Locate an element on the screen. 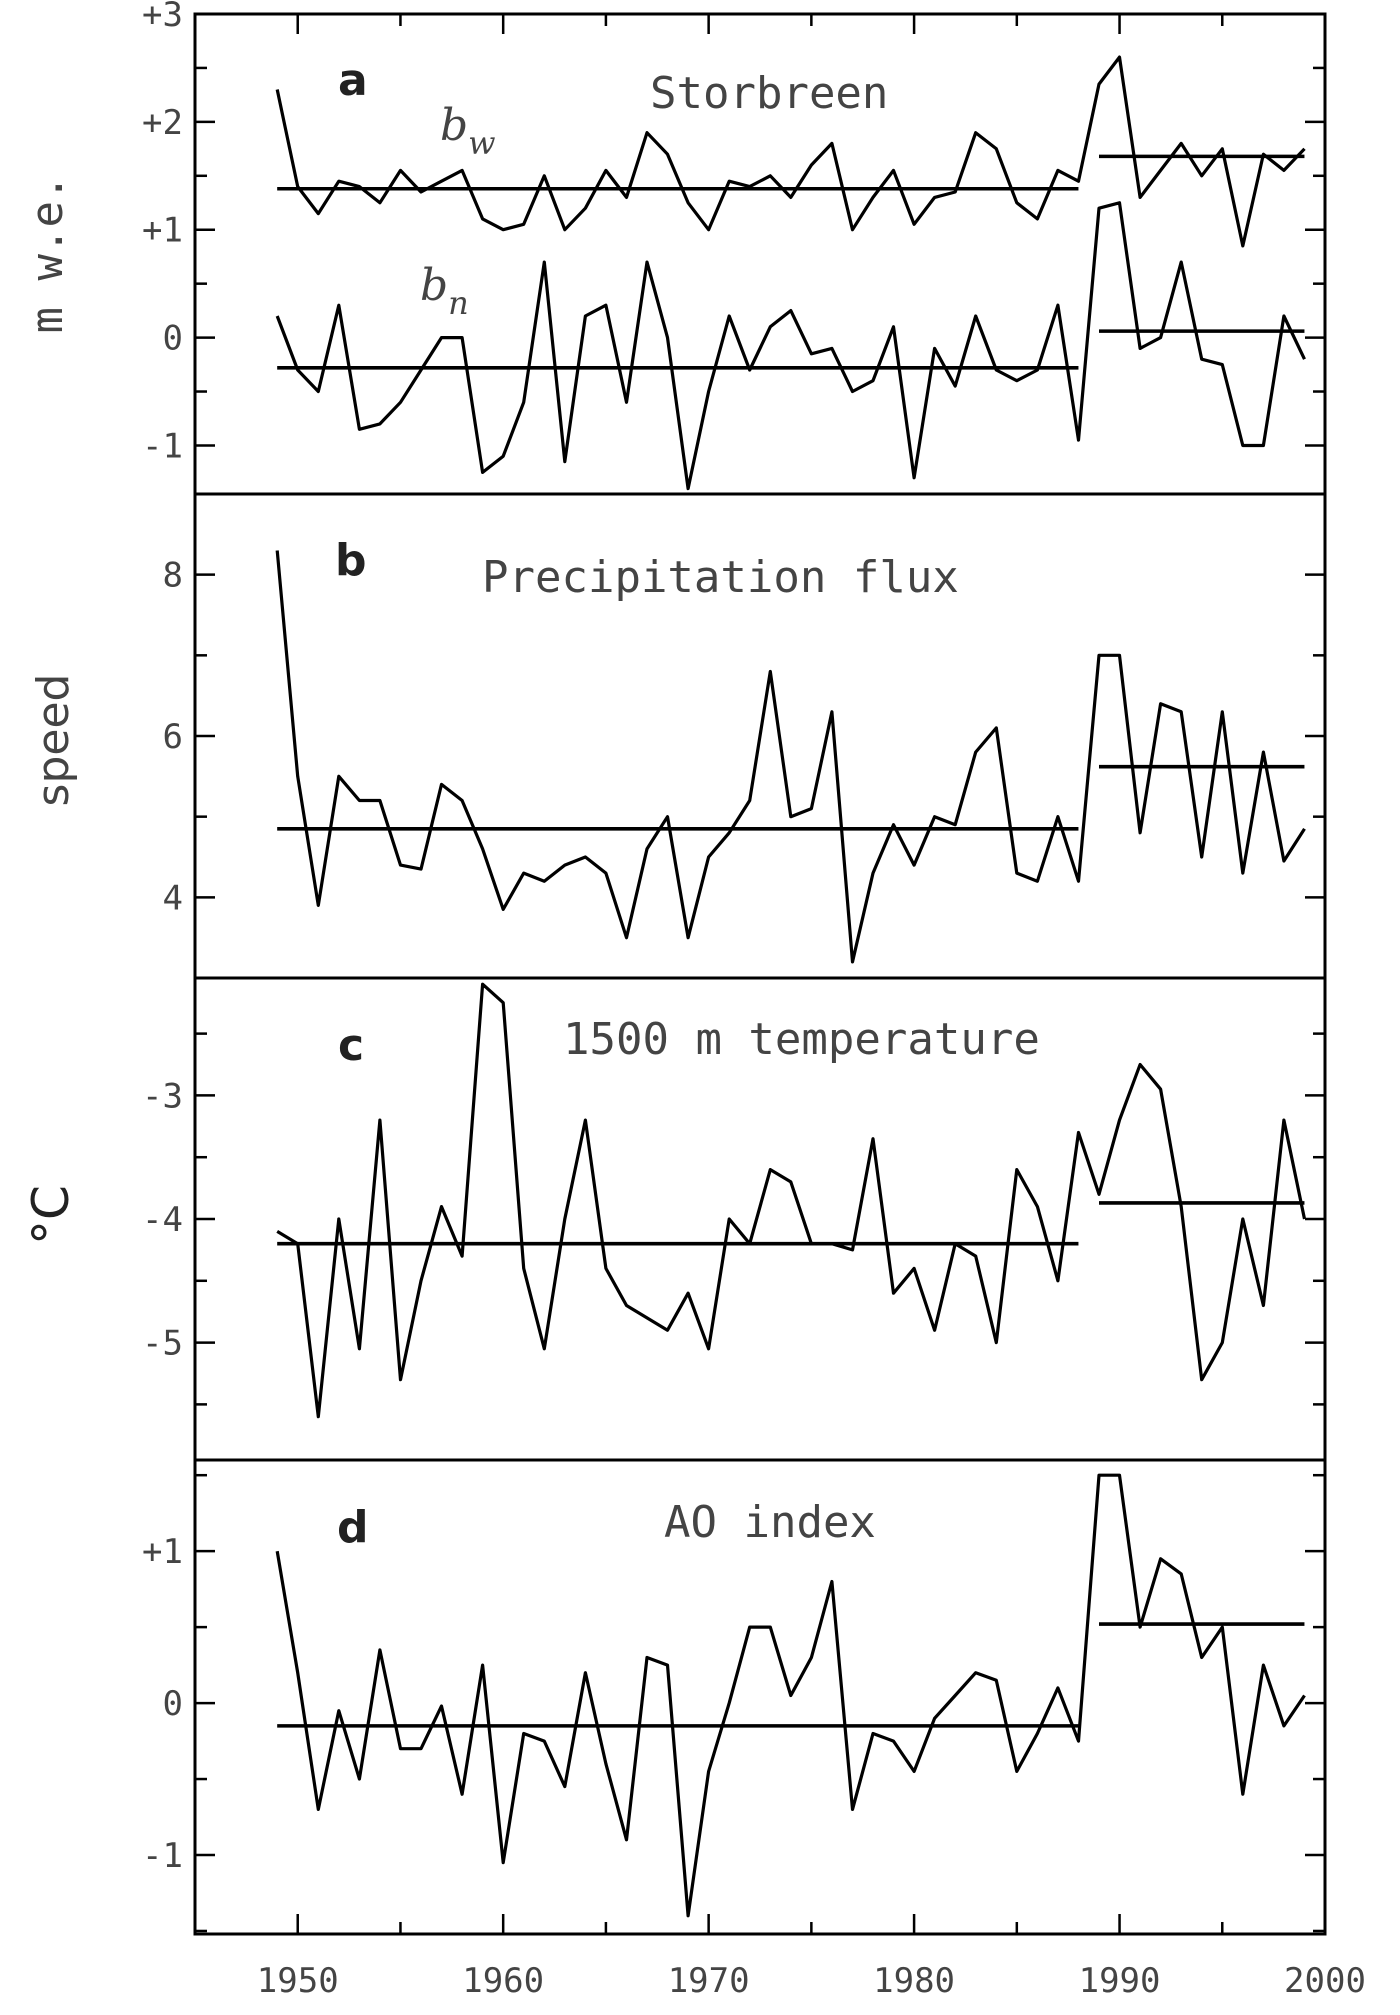  y-tick-label: +2 is located at coordinates (162, 123).